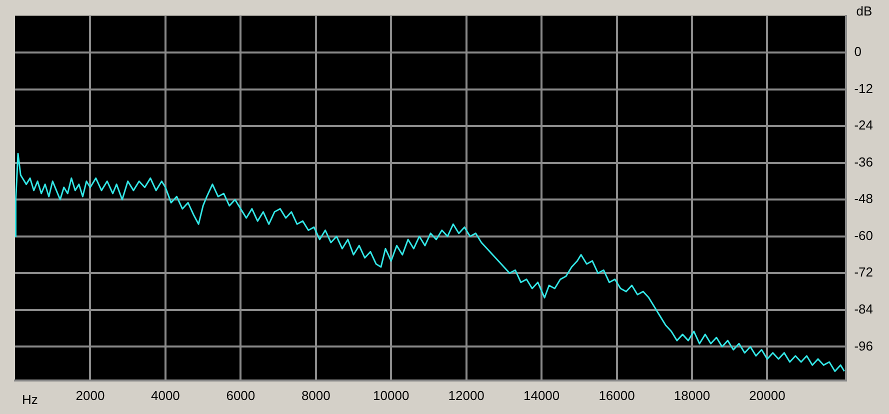 Image resolution: width=889 pixels, height=414 pixels. I want to click on y-tick-label: -96, so click(864, 346).